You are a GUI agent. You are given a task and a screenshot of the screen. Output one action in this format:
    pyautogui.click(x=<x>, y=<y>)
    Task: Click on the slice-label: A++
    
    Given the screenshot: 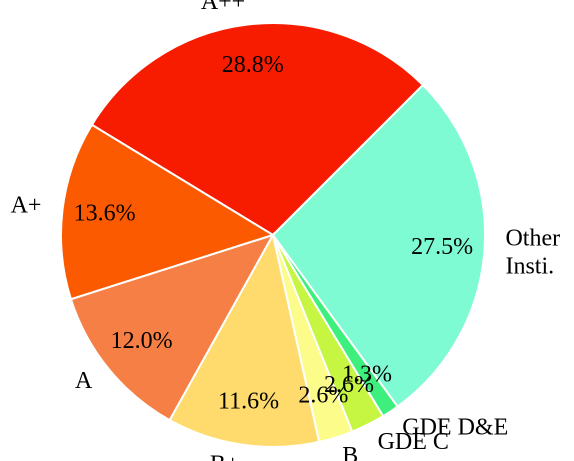 What is the action you would take?
    pyautogui.click(x=223, y=7)
    